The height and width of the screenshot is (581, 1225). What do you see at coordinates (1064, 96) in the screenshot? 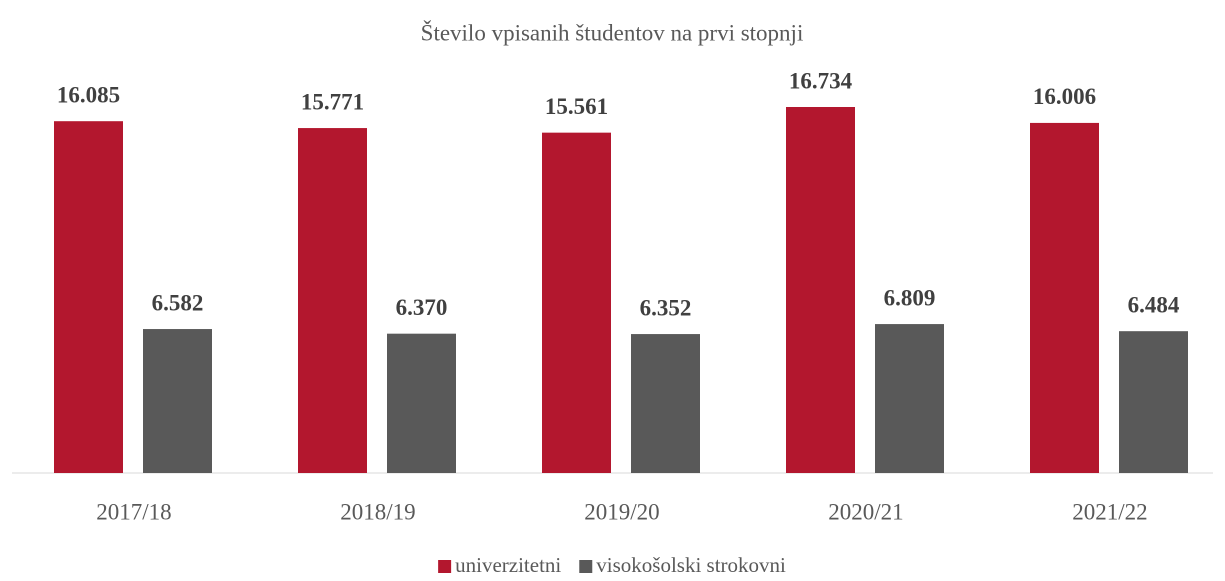
I see `data-label: 16.006` at bounding box center [1064, 96].